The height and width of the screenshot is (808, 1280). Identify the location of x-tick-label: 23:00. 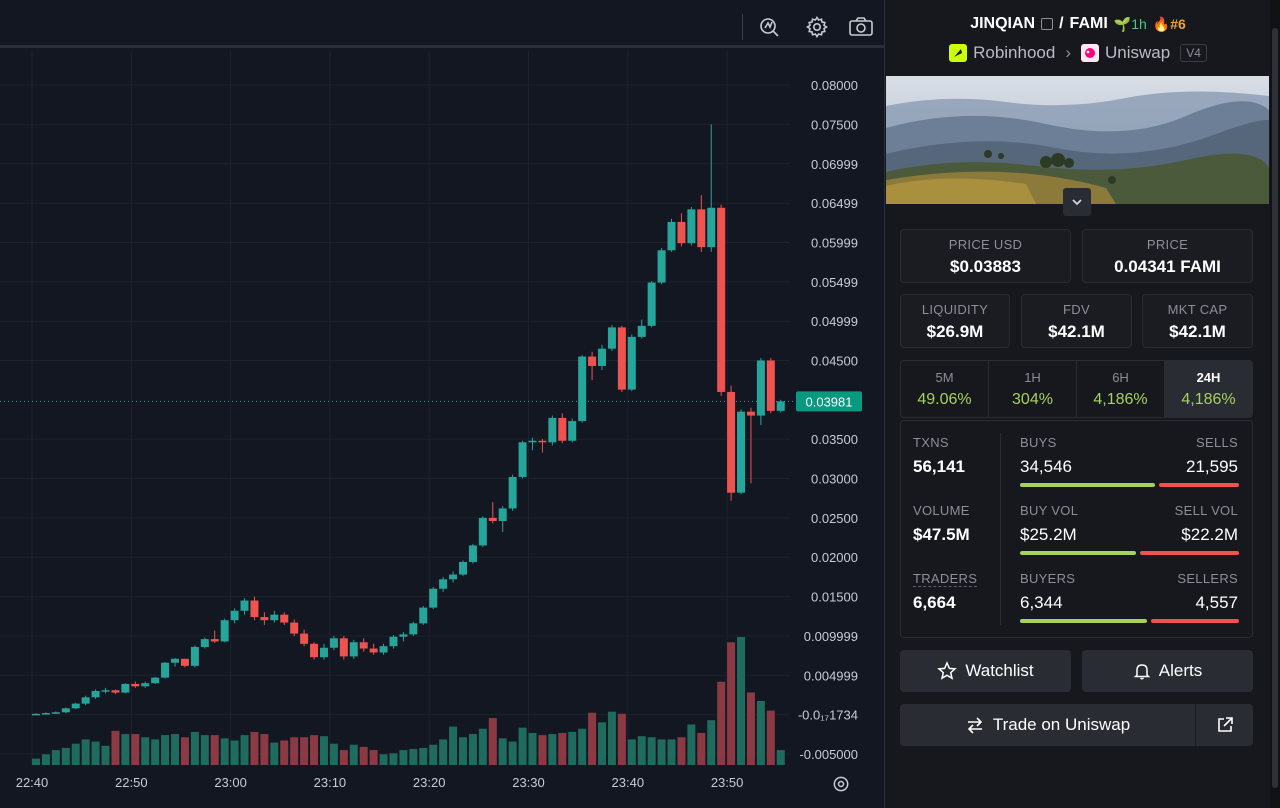
(230, 782).